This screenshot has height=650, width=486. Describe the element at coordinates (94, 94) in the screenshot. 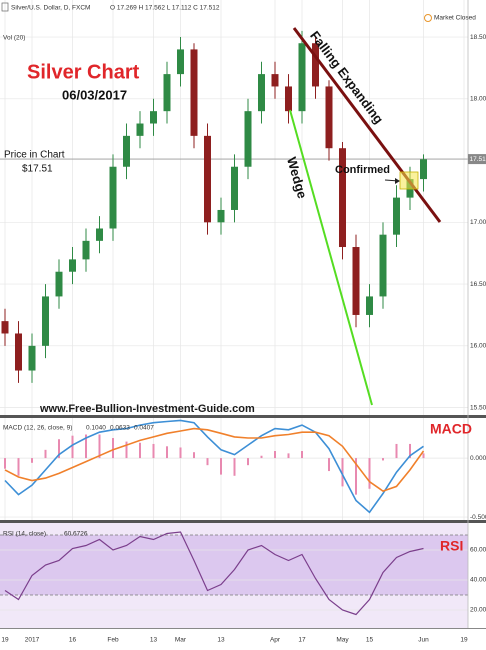

I see `chart-date: 06/03/2017` at that location.